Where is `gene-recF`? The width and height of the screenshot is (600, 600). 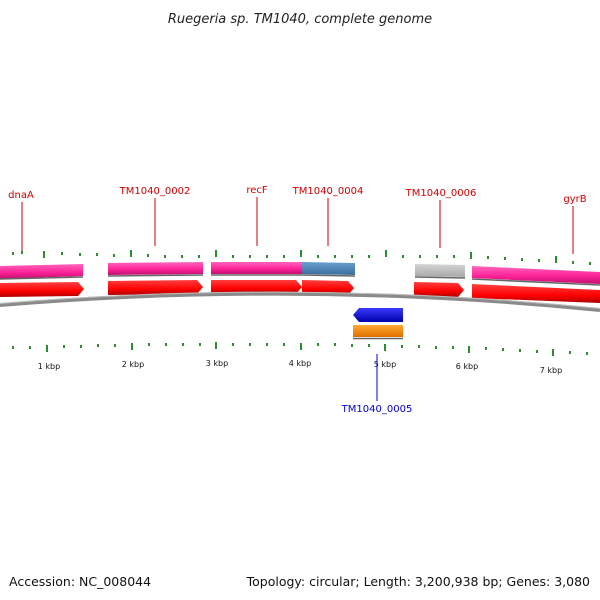 gene-recF is located at coordinates (256, 268).